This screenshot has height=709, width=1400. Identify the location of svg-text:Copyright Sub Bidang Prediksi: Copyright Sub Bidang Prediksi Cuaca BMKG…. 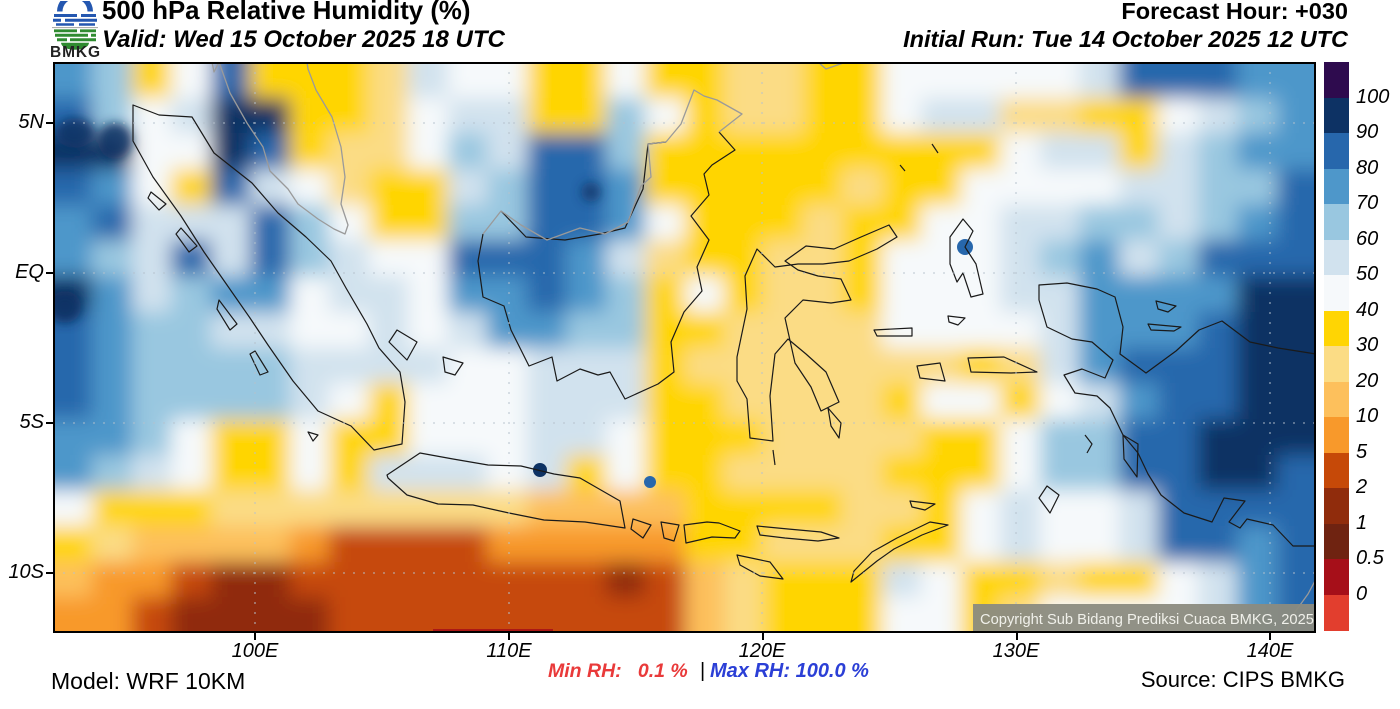
(1147, 620).